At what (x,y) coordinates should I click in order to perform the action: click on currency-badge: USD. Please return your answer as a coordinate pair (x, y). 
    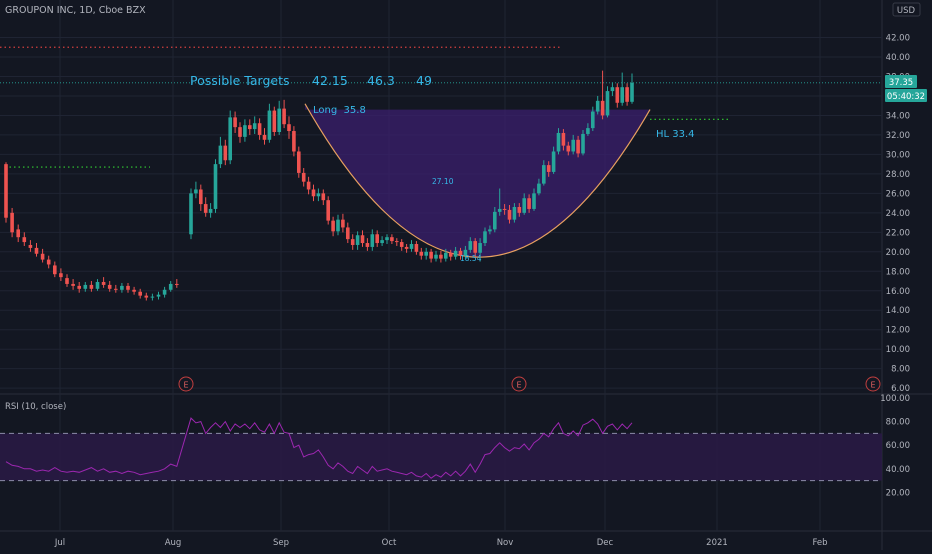
    Looking at the image, I should click on (906, 11).